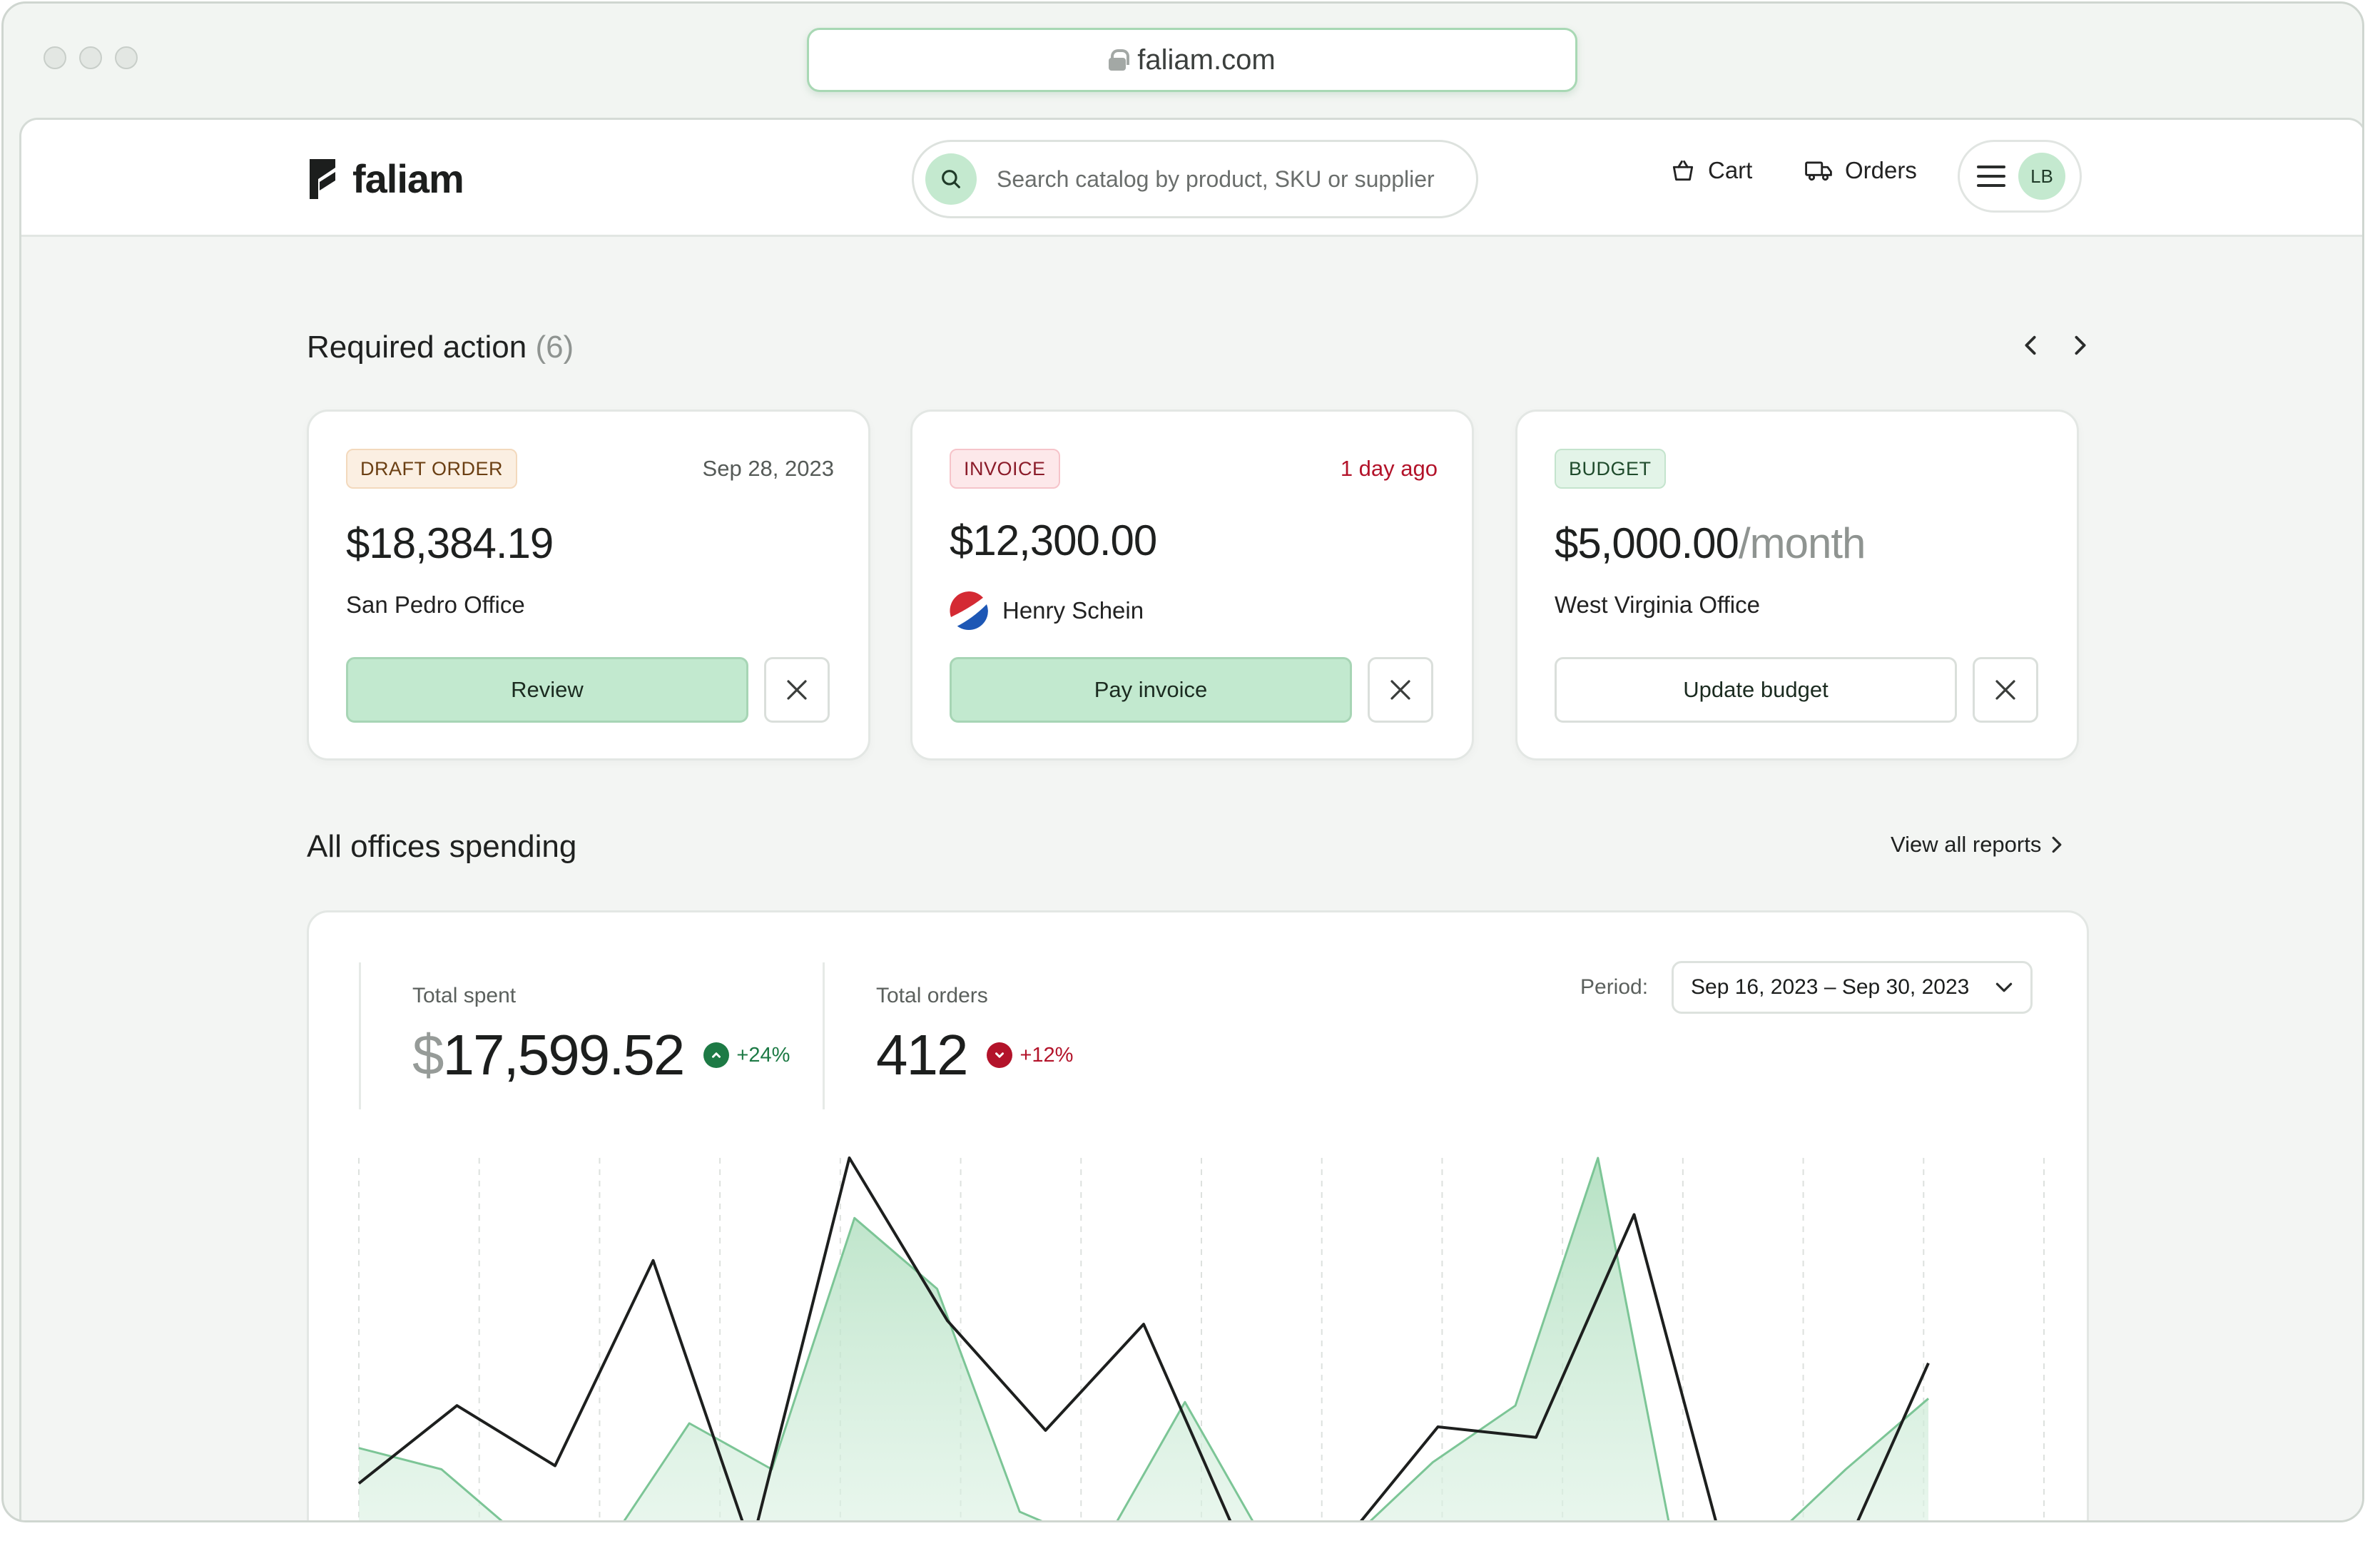  Describe the element at coordinates (1000, 1055) in the screenshot. I see `trend-down-icon` at that location.